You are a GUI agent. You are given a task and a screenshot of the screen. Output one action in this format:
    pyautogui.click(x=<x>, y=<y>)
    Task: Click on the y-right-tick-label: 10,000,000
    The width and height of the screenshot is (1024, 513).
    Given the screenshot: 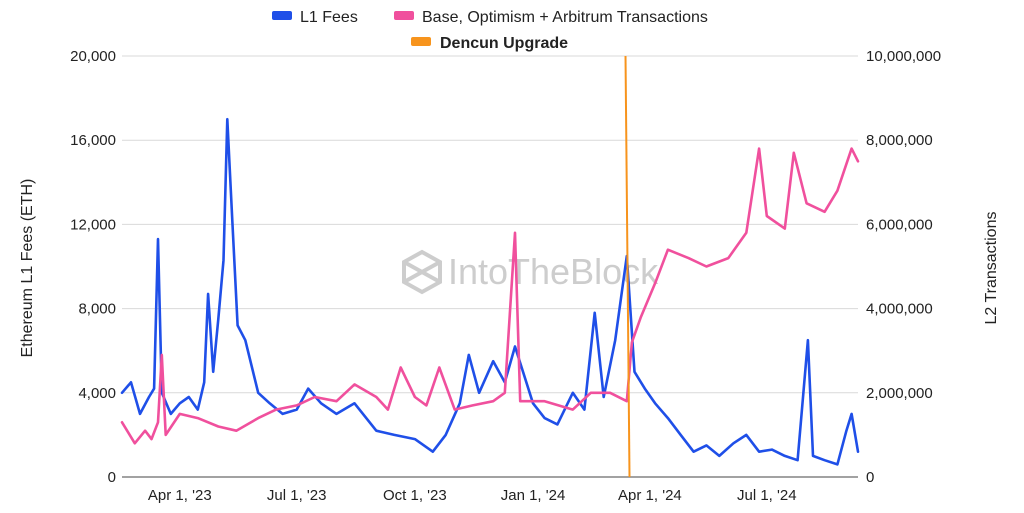 What is the action you would take?
    pyautogui.click(x=903, y=56)
    